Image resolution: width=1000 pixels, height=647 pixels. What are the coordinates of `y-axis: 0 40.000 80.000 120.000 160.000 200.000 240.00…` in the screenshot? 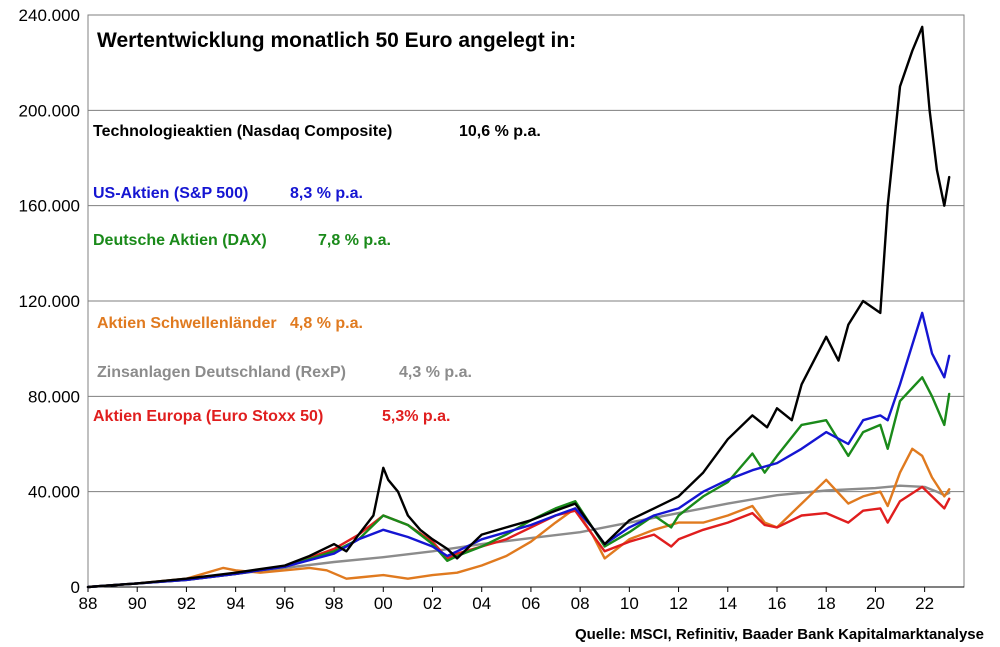 It's located at (49, 301).